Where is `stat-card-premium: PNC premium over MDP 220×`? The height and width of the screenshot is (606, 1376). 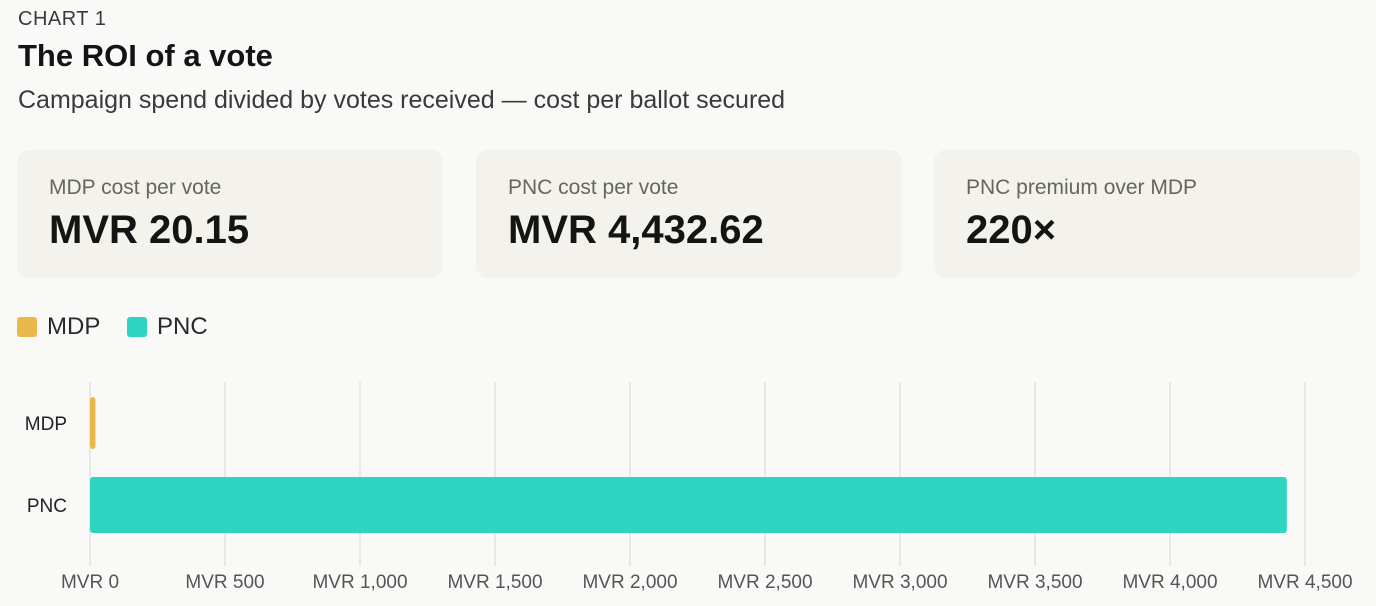
stat-card-premium: PNC premium over MDP 220× is located at coordinates (1147, 214).